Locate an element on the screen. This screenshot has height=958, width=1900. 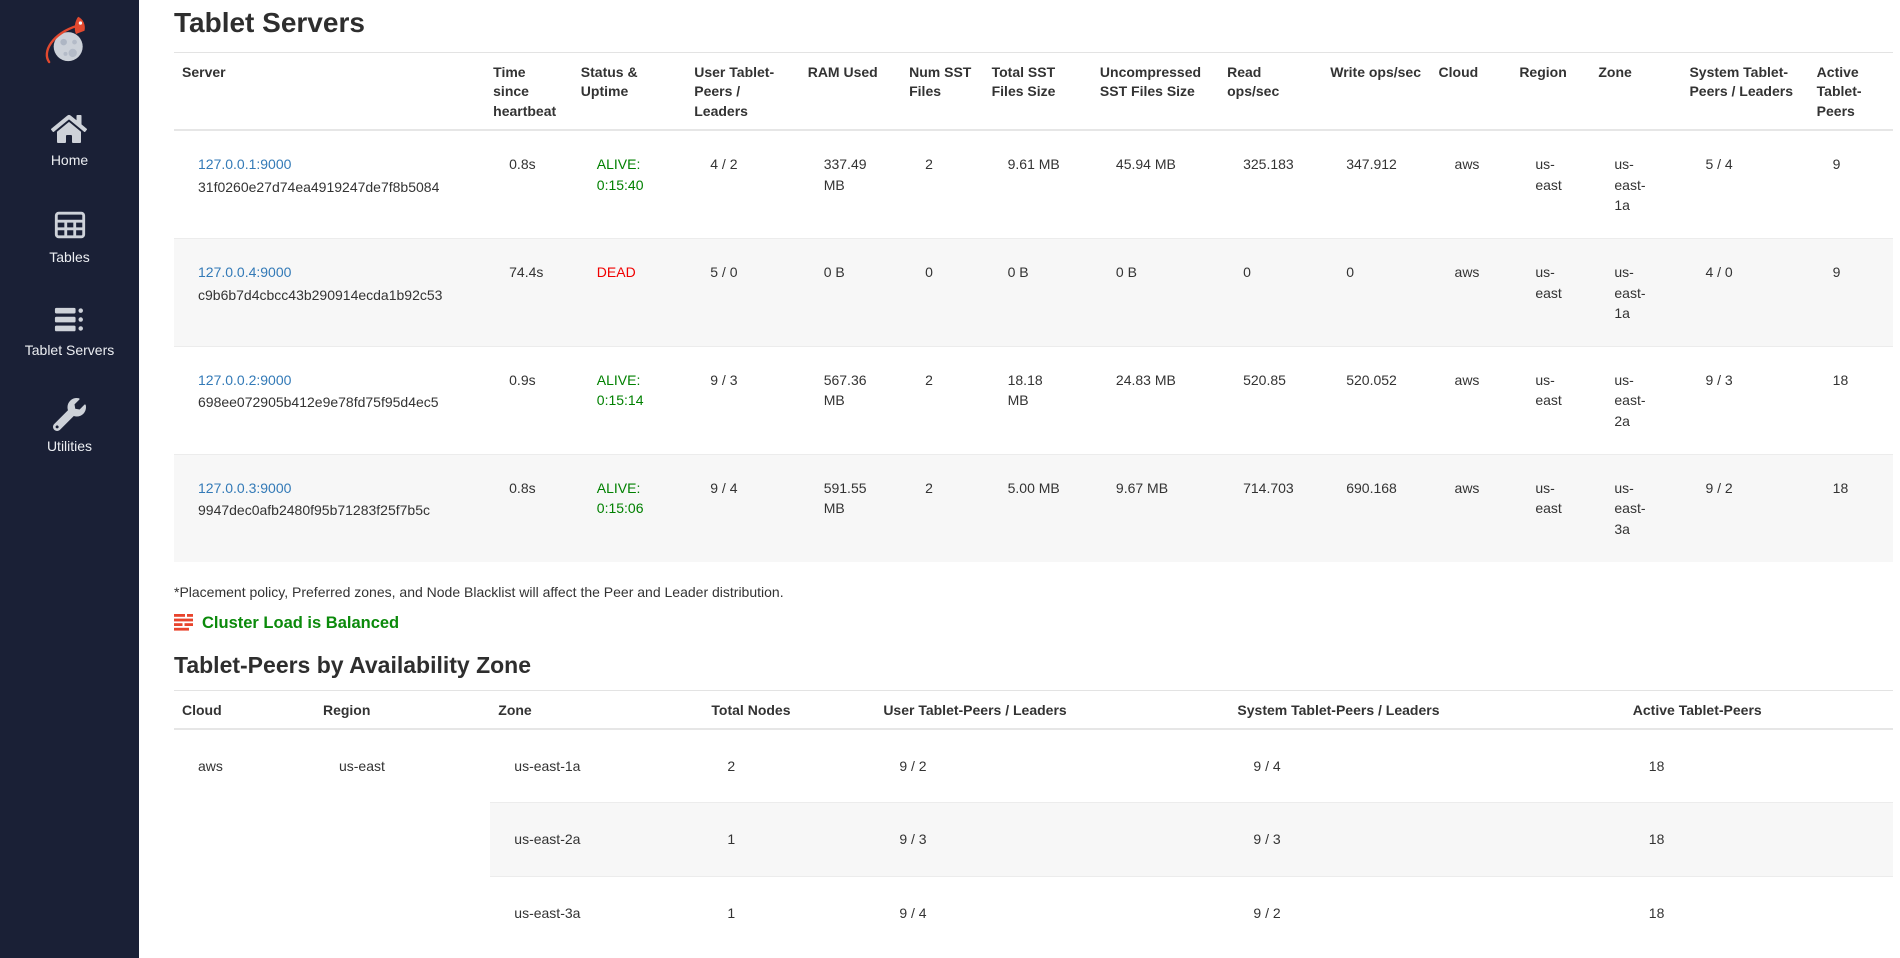
page-title: Tablet Servers is located at coordinates (269, 22).